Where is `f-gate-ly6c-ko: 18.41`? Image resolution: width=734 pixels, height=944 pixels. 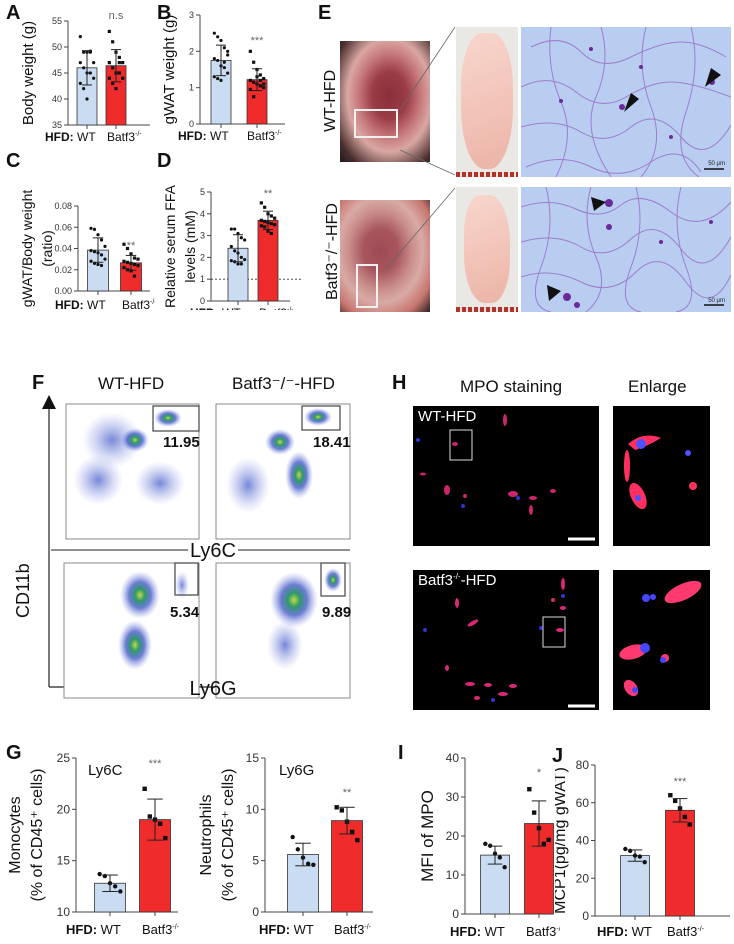 f-gate-ly6c-ko: 18.41 is located at coordinates (332, 442).